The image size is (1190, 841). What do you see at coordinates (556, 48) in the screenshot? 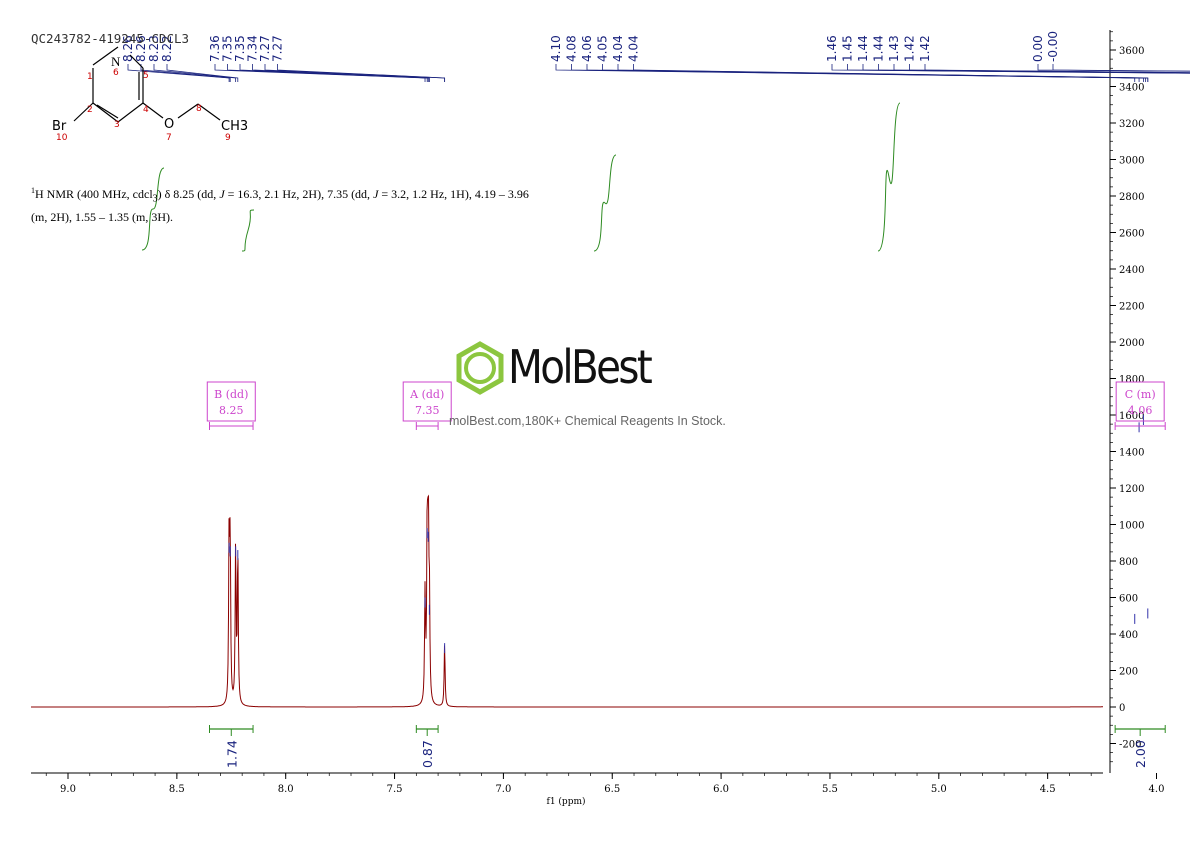
I see `peak-label: 4.10` at bounding box center [556, 48].